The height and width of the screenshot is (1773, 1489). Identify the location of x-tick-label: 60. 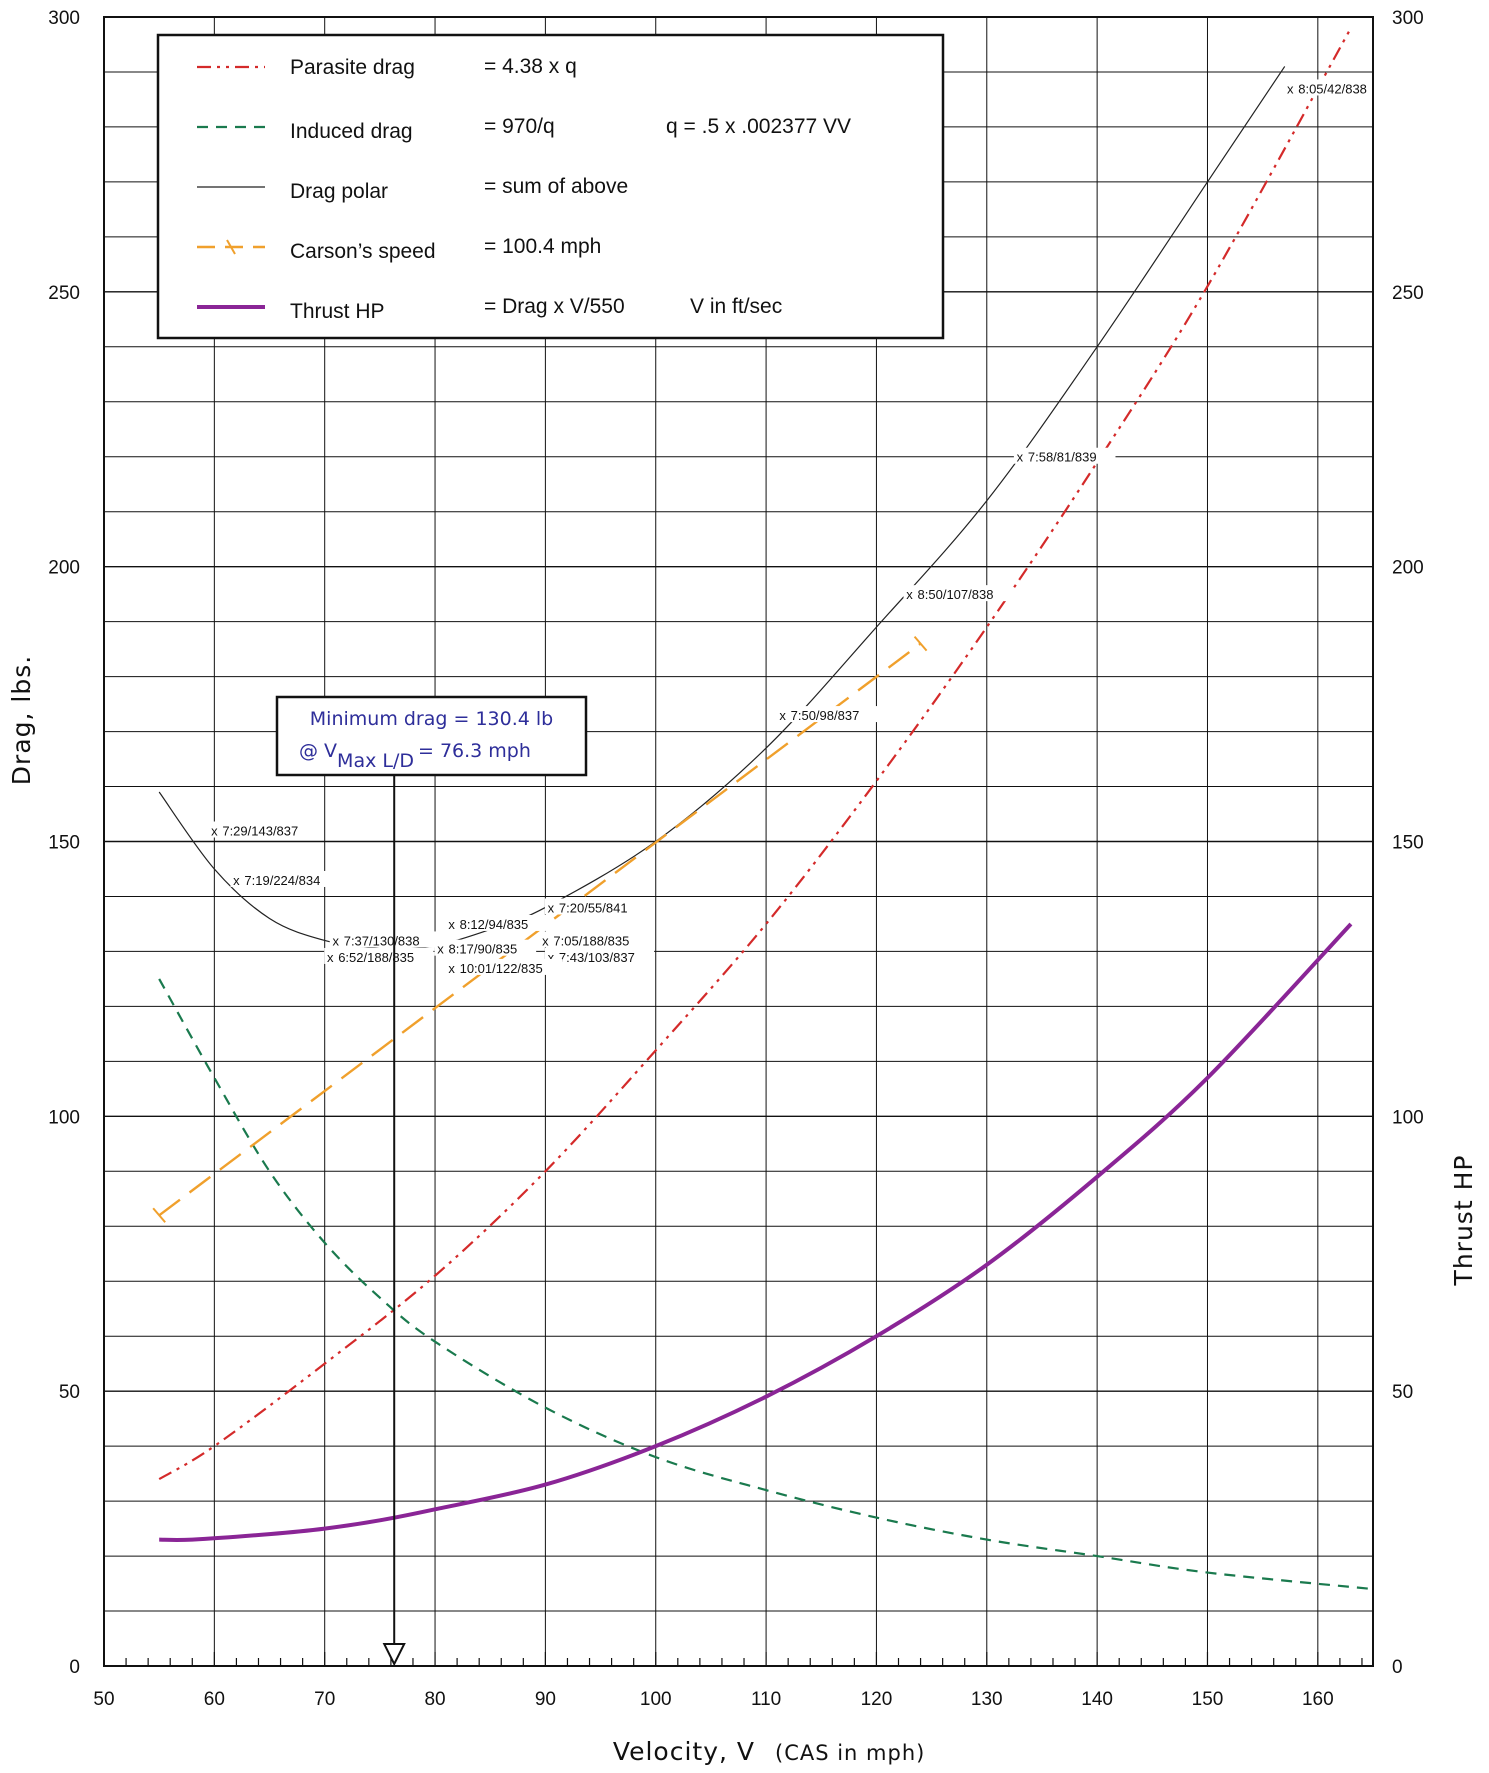
(214, 1699).